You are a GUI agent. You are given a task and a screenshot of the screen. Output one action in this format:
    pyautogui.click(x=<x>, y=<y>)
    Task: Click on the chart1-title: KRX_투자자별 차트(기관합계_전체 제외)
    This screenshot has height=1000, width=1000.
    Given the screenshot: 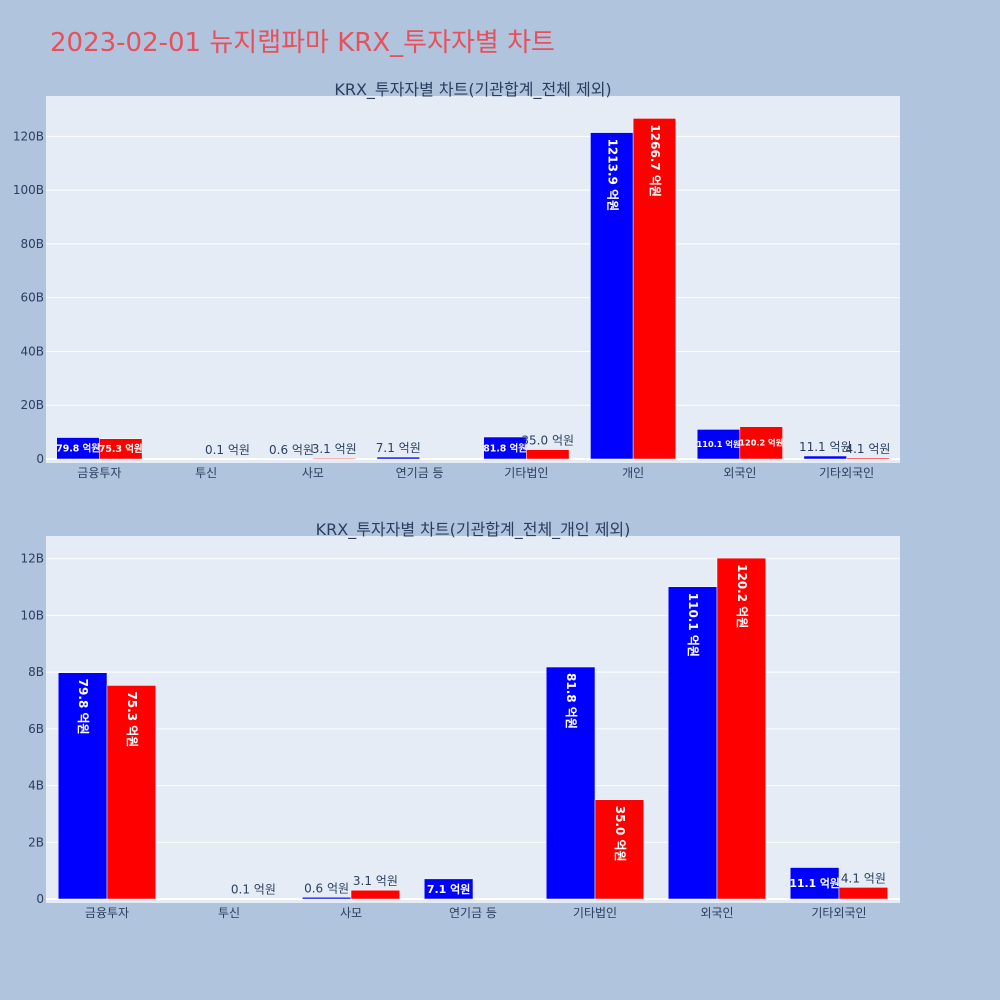 What is the action you would take?
    pyautogui.click(x=472, y=90)
    